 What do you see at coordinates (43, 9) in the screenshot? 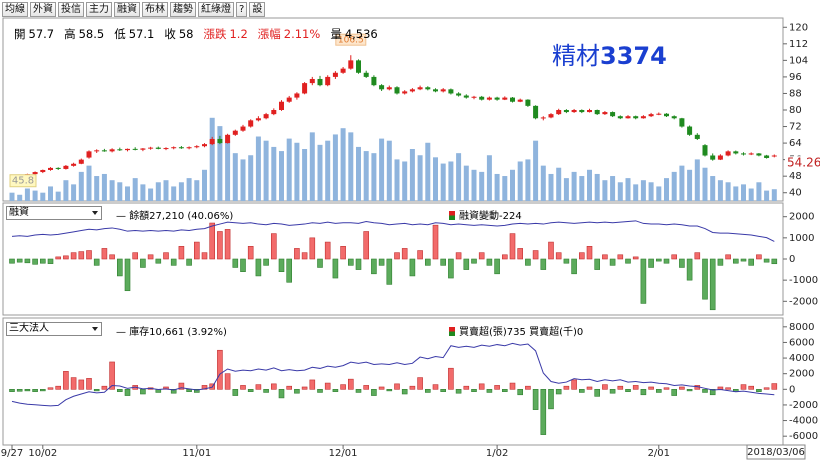
I see `toolbar-button: 外資` at bounding box center [43, 9].